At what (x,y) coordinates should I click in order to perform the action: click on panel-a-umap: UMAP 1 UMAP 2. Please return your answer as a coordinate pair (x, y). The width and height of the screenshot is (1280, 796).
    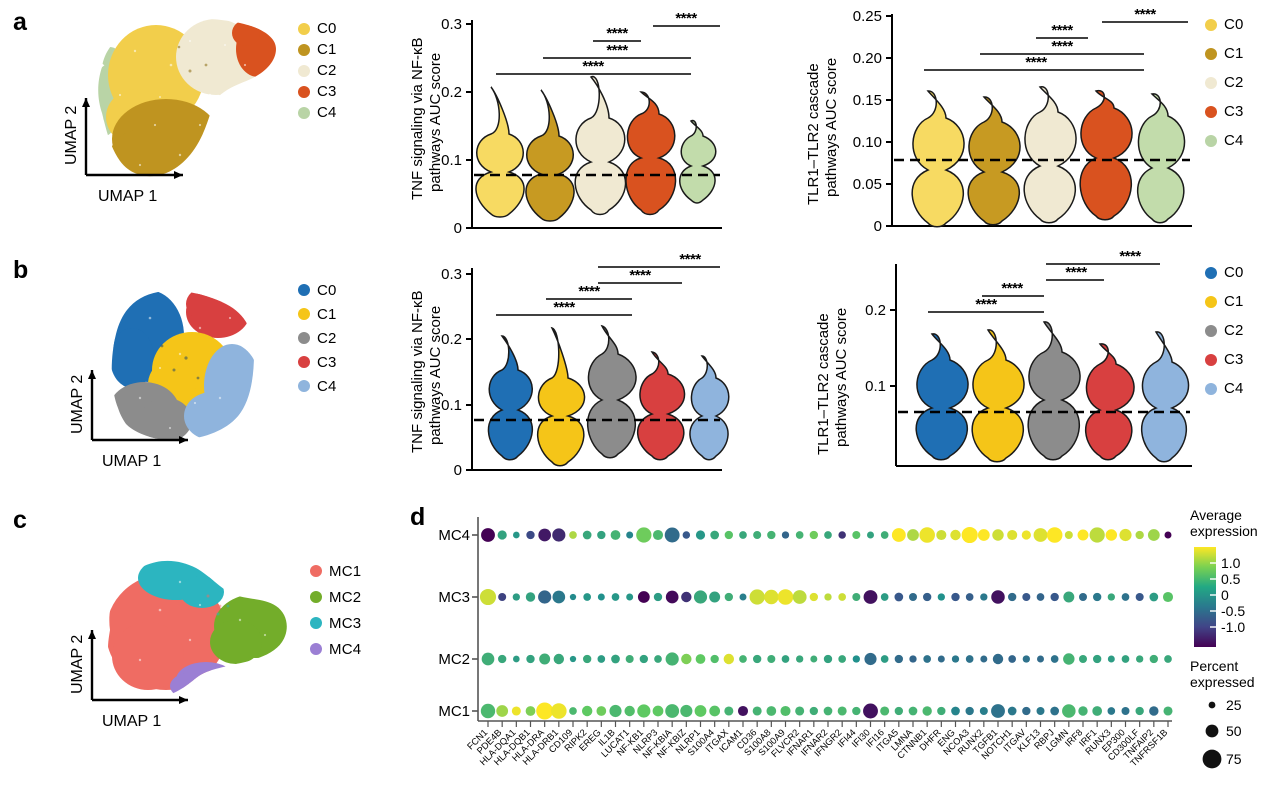
    Looking at the image, I should click on (165, 112).